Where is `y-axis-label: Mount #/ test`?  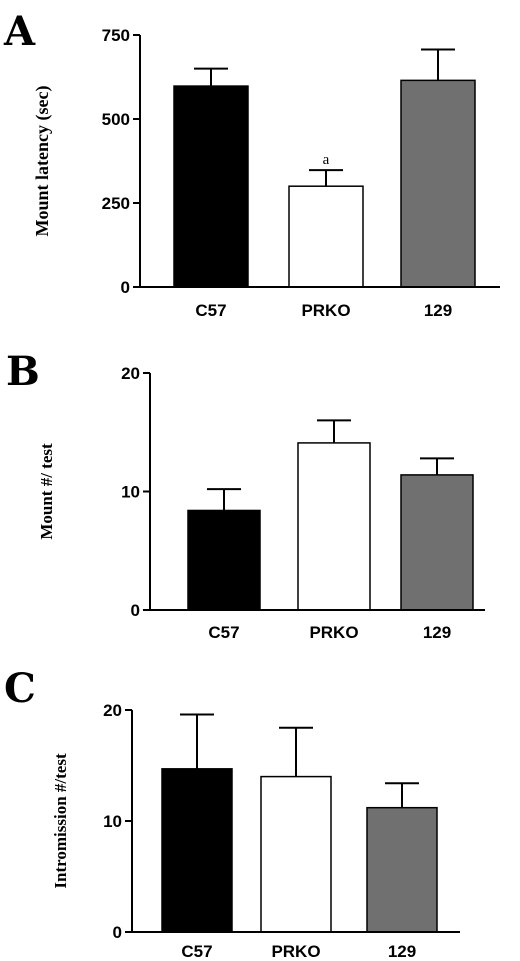 y-axis-label: Mount #/ test is located at coordinates (46, 491).